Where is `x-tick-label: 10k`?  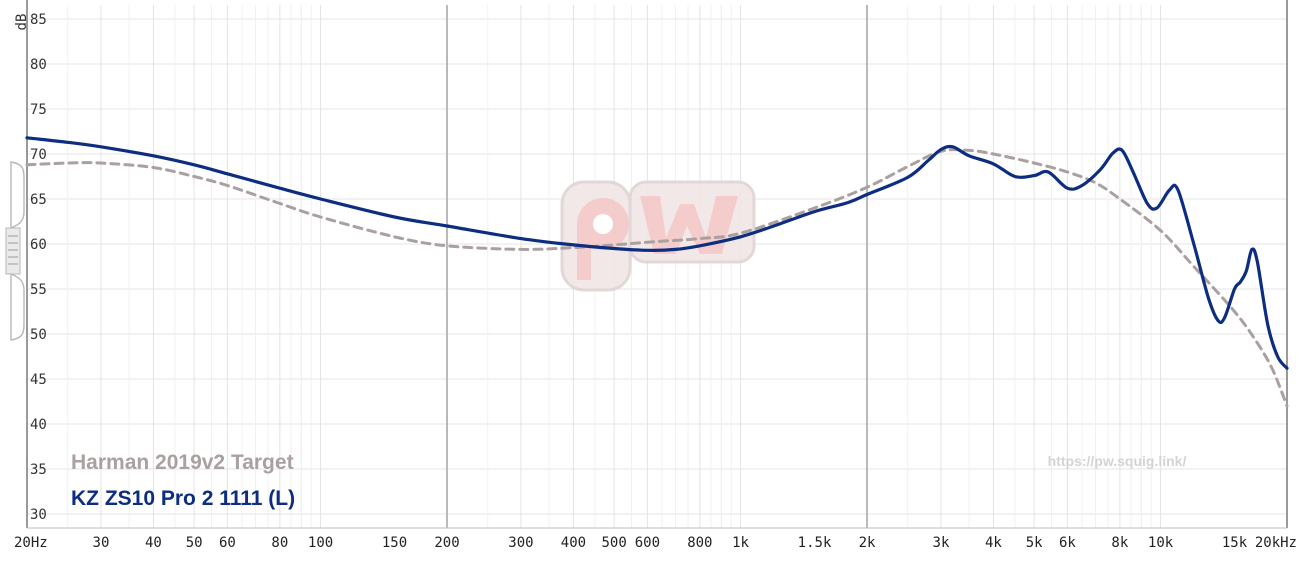
x-tick-label: 10k is located at coordinates (1161, 543).